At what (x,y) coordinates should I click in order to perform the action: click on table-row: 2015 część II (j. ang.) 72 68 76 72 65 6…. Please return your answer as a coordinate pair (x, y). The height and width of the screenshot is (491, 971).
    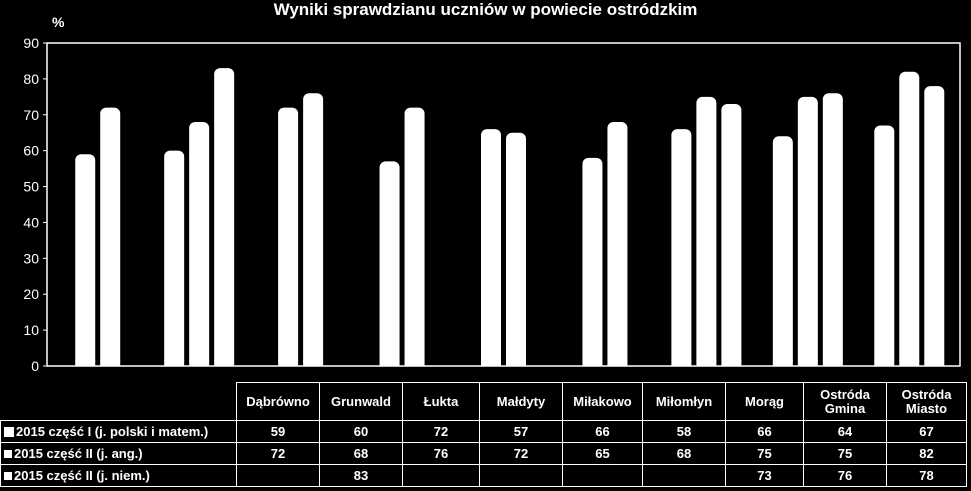
    Looking at the image, I should click on (483, 453).